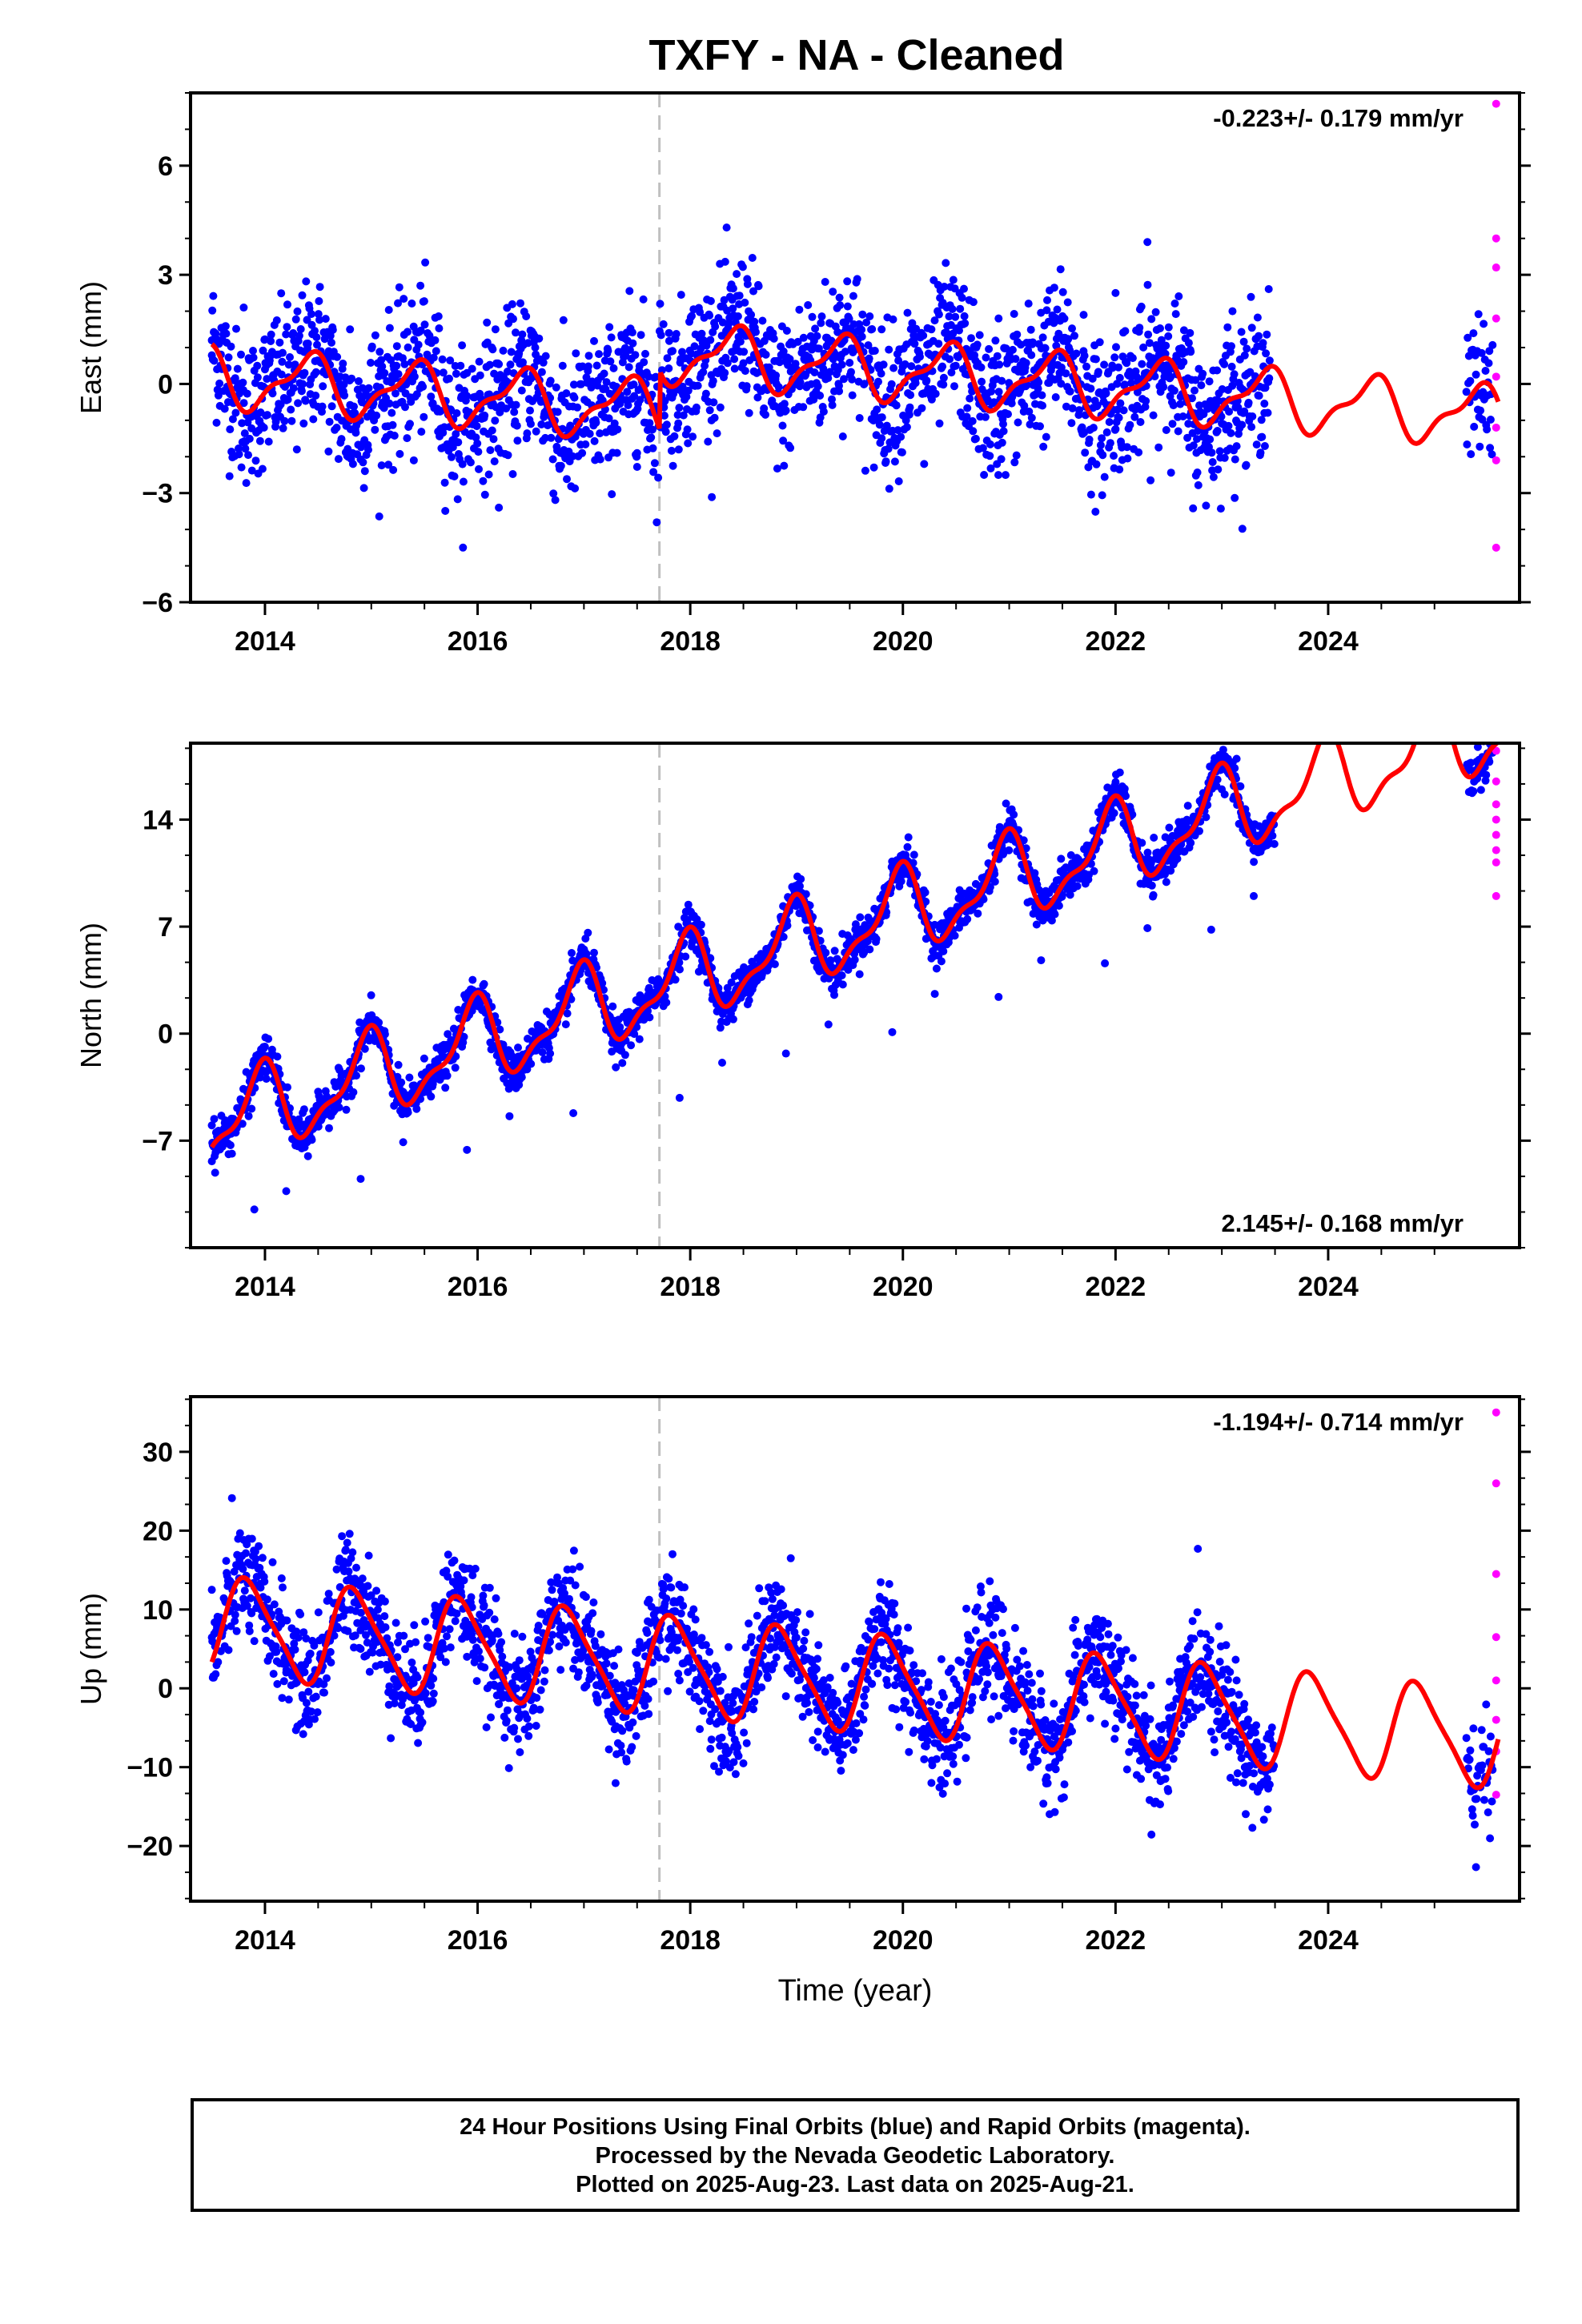  What do you see at coordinates (157, 494) in the screenshot?
I see `y-tick-label: −3` at bounding box center [157, 494].